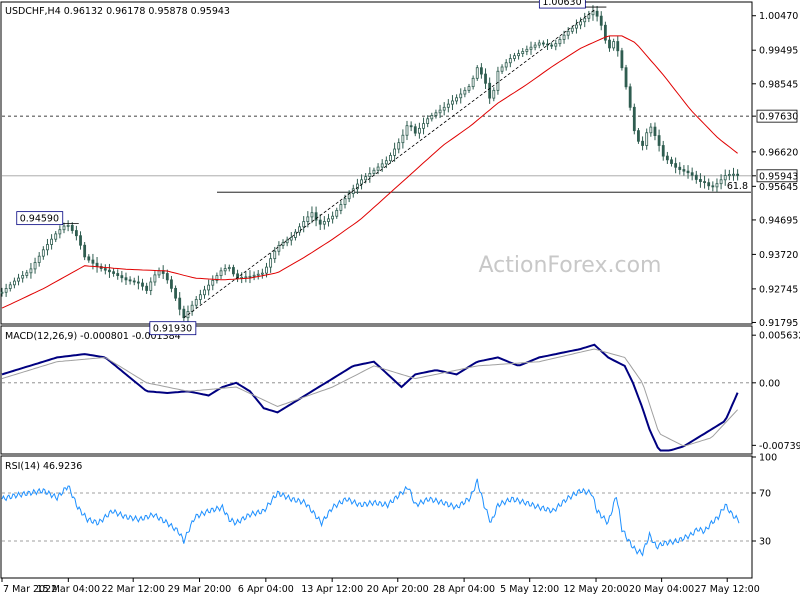 The image size is (800, 600). I want to click on x-tick-label: 29 Mar 20:00, so click(199, 589).